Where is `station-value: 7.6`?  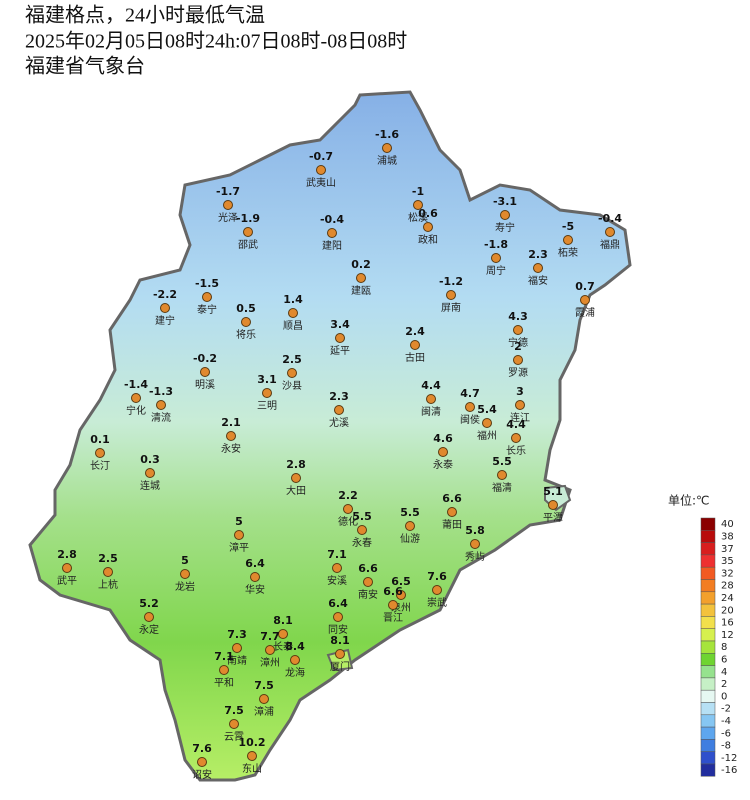 station-value: 7.6 is located at coordinates (202, 748).